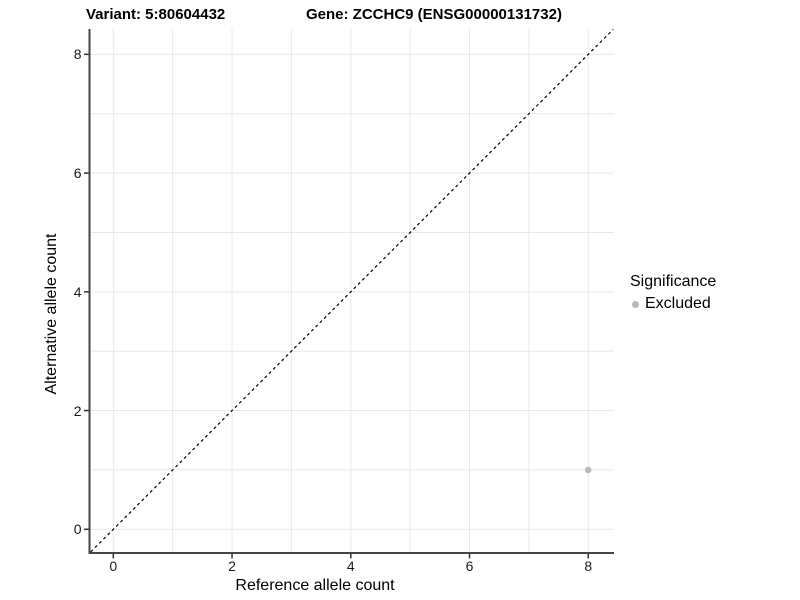 This screenshot has height=600, width=800. Describe the element at coordinates (588, 470) in the screenshot. I see `data-point` at that location.